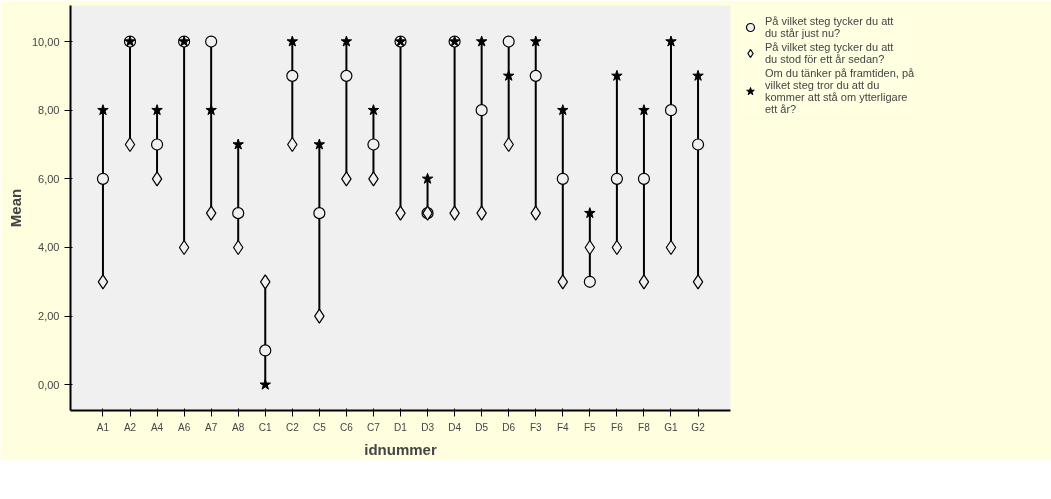  Describe the element at coordinates (671, 427) in the screenshot. I see `x-tick-label: G1` at that location.